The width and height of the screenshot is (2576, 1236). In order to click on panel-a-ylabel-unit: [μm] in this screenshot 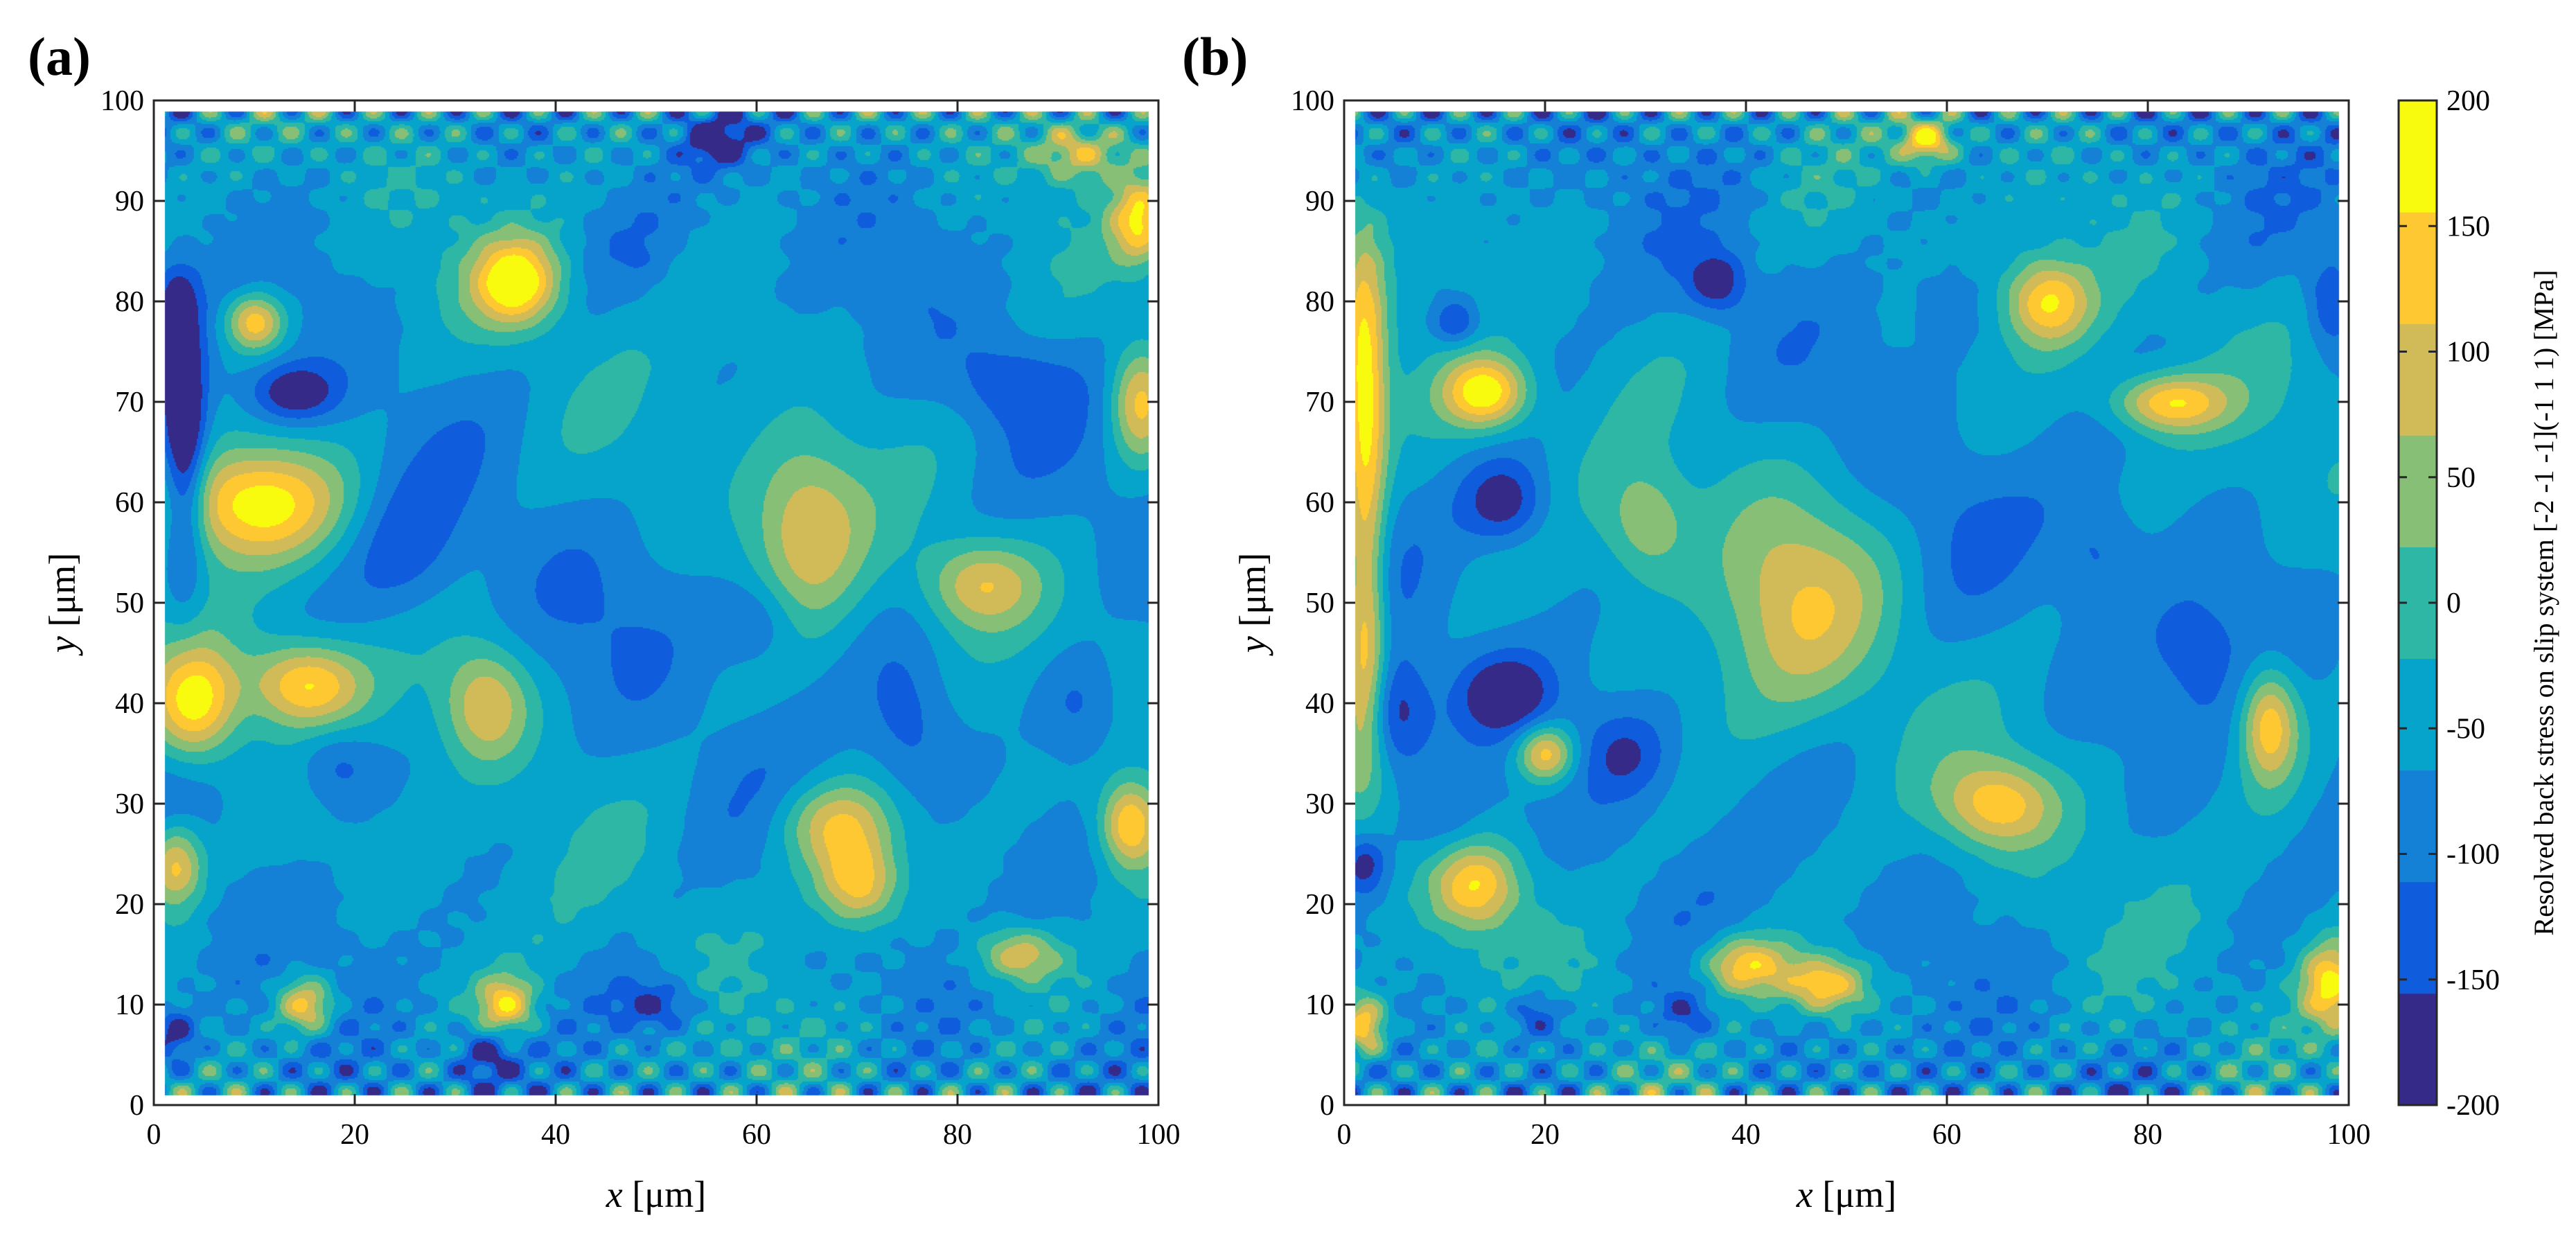, I will do `click(62, 594)`.